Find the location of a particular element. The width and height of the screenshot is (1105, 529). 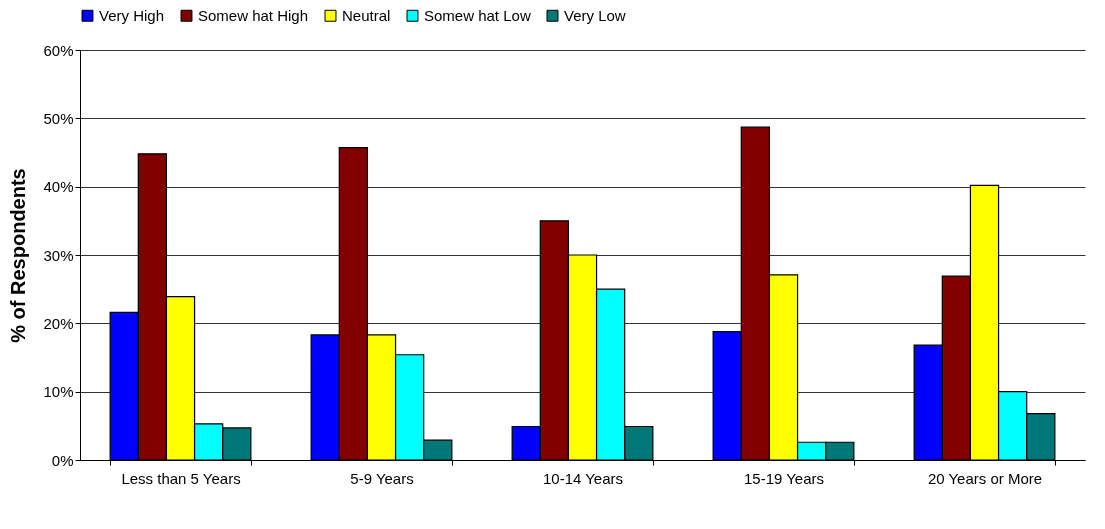

y-tick-label: 20% is located at coordinates (58, 323).